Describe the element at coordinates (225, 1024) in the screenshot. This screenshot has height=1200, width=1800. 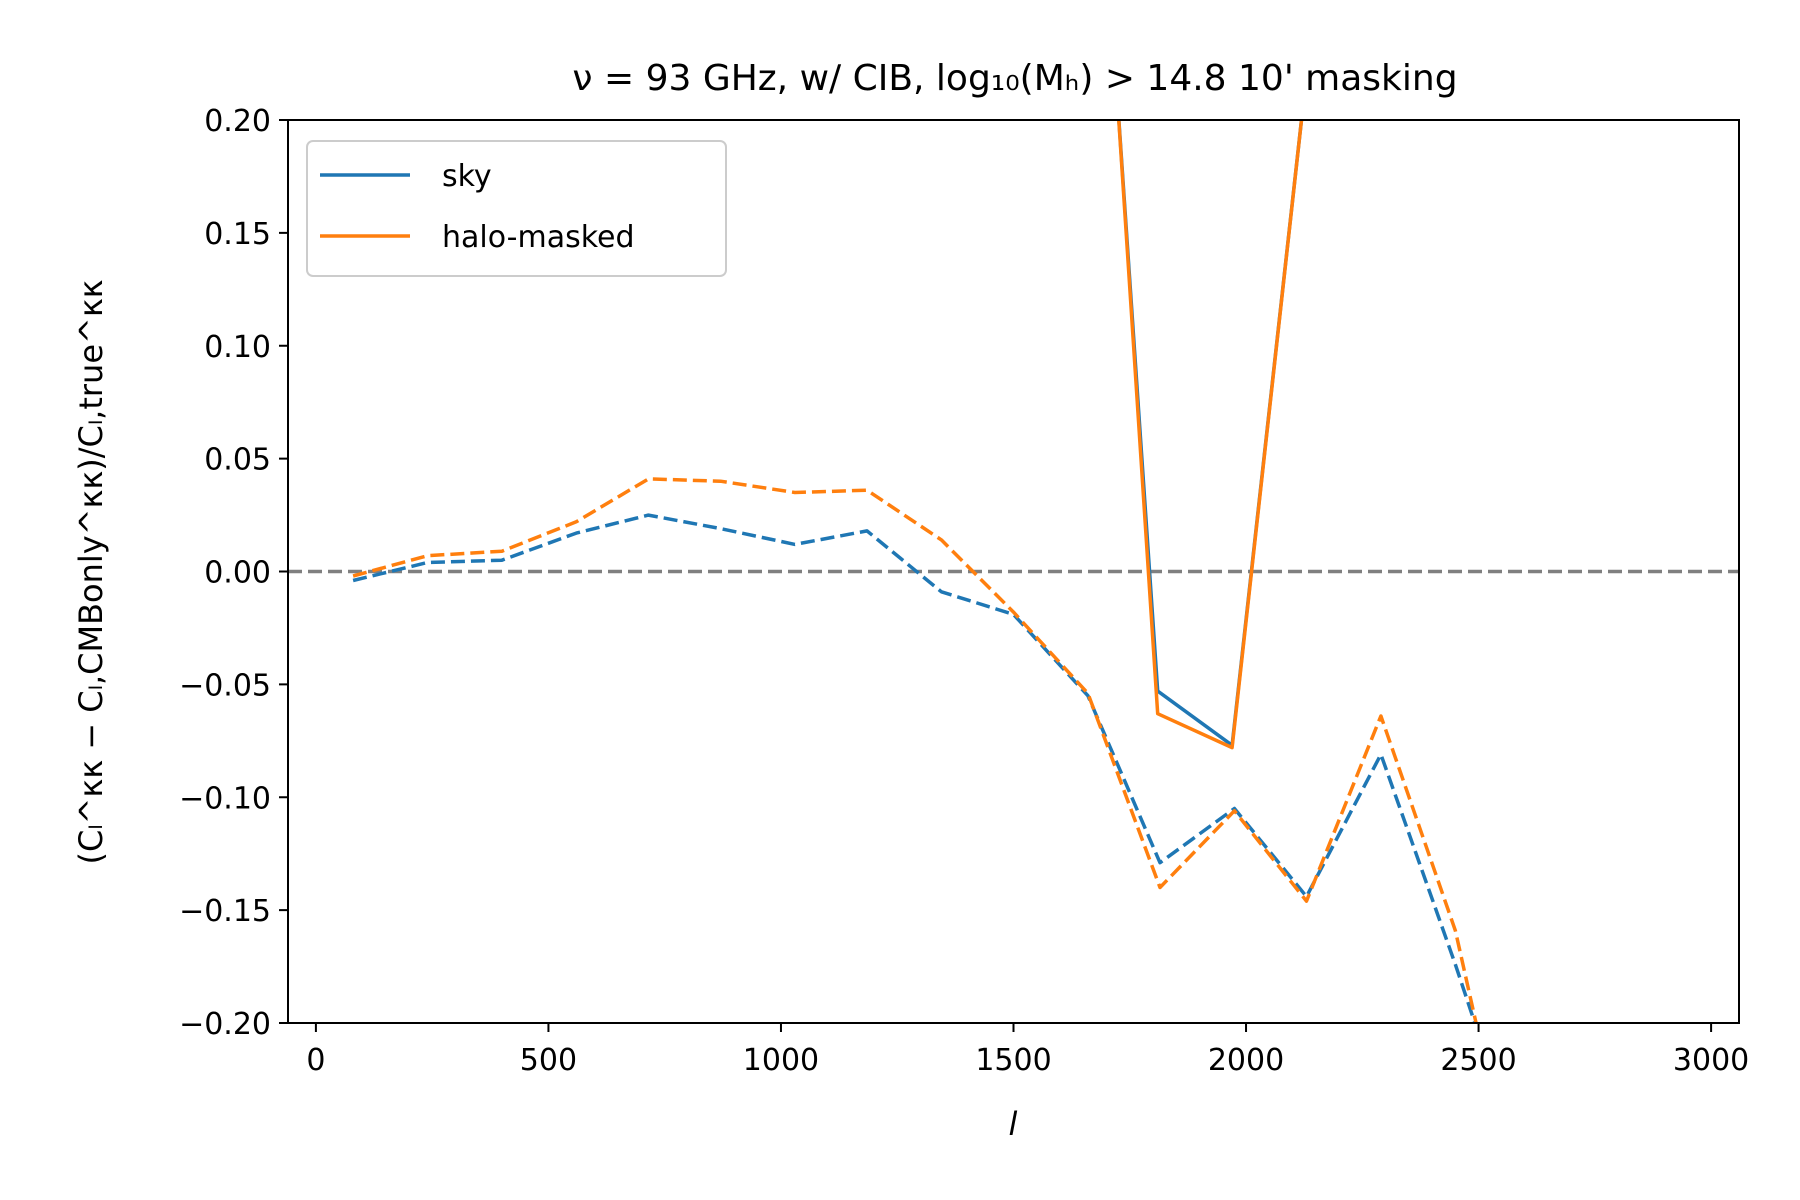
I see `y-tick-label: −0.20` at that location.